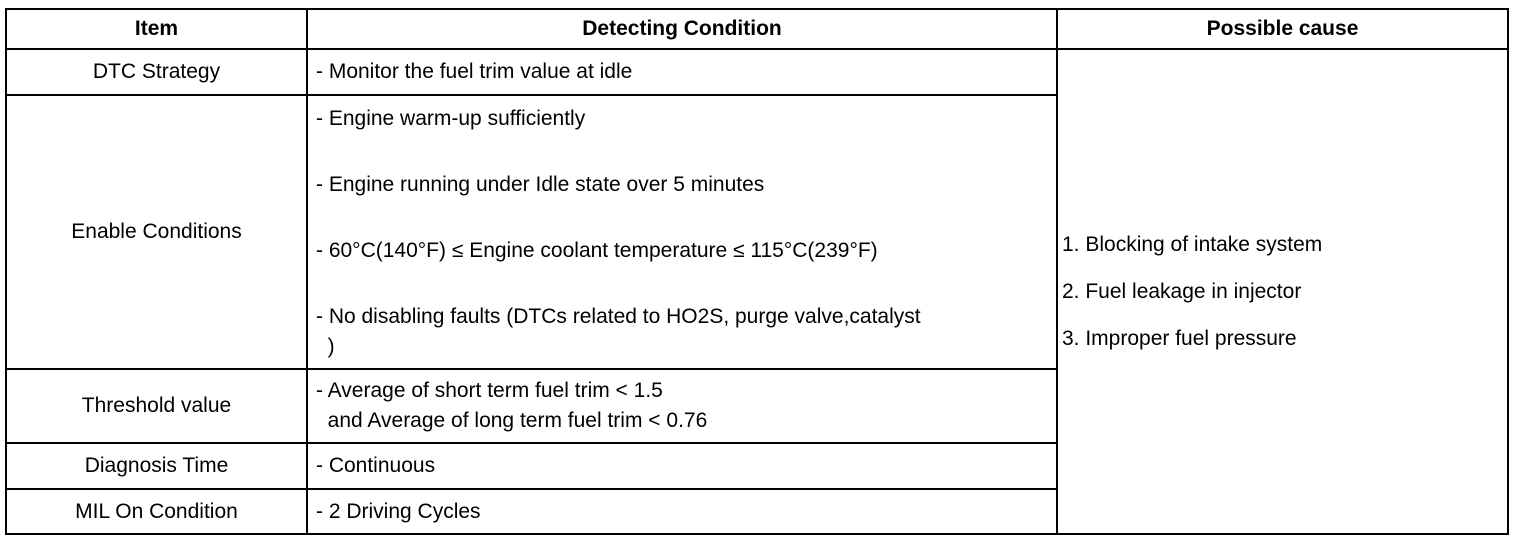 This screenshot has width=1520, height=540. I want to click on item-cell: Enable Conditions, so click(156, 232).